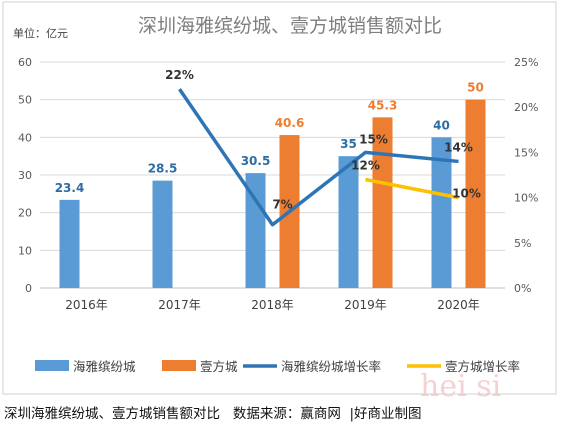 The width and height of the screenshot is (561, 428). Describe the element at coordinates (282, 205) in the screenshot. I see `line-value-label: 7%` at that location.